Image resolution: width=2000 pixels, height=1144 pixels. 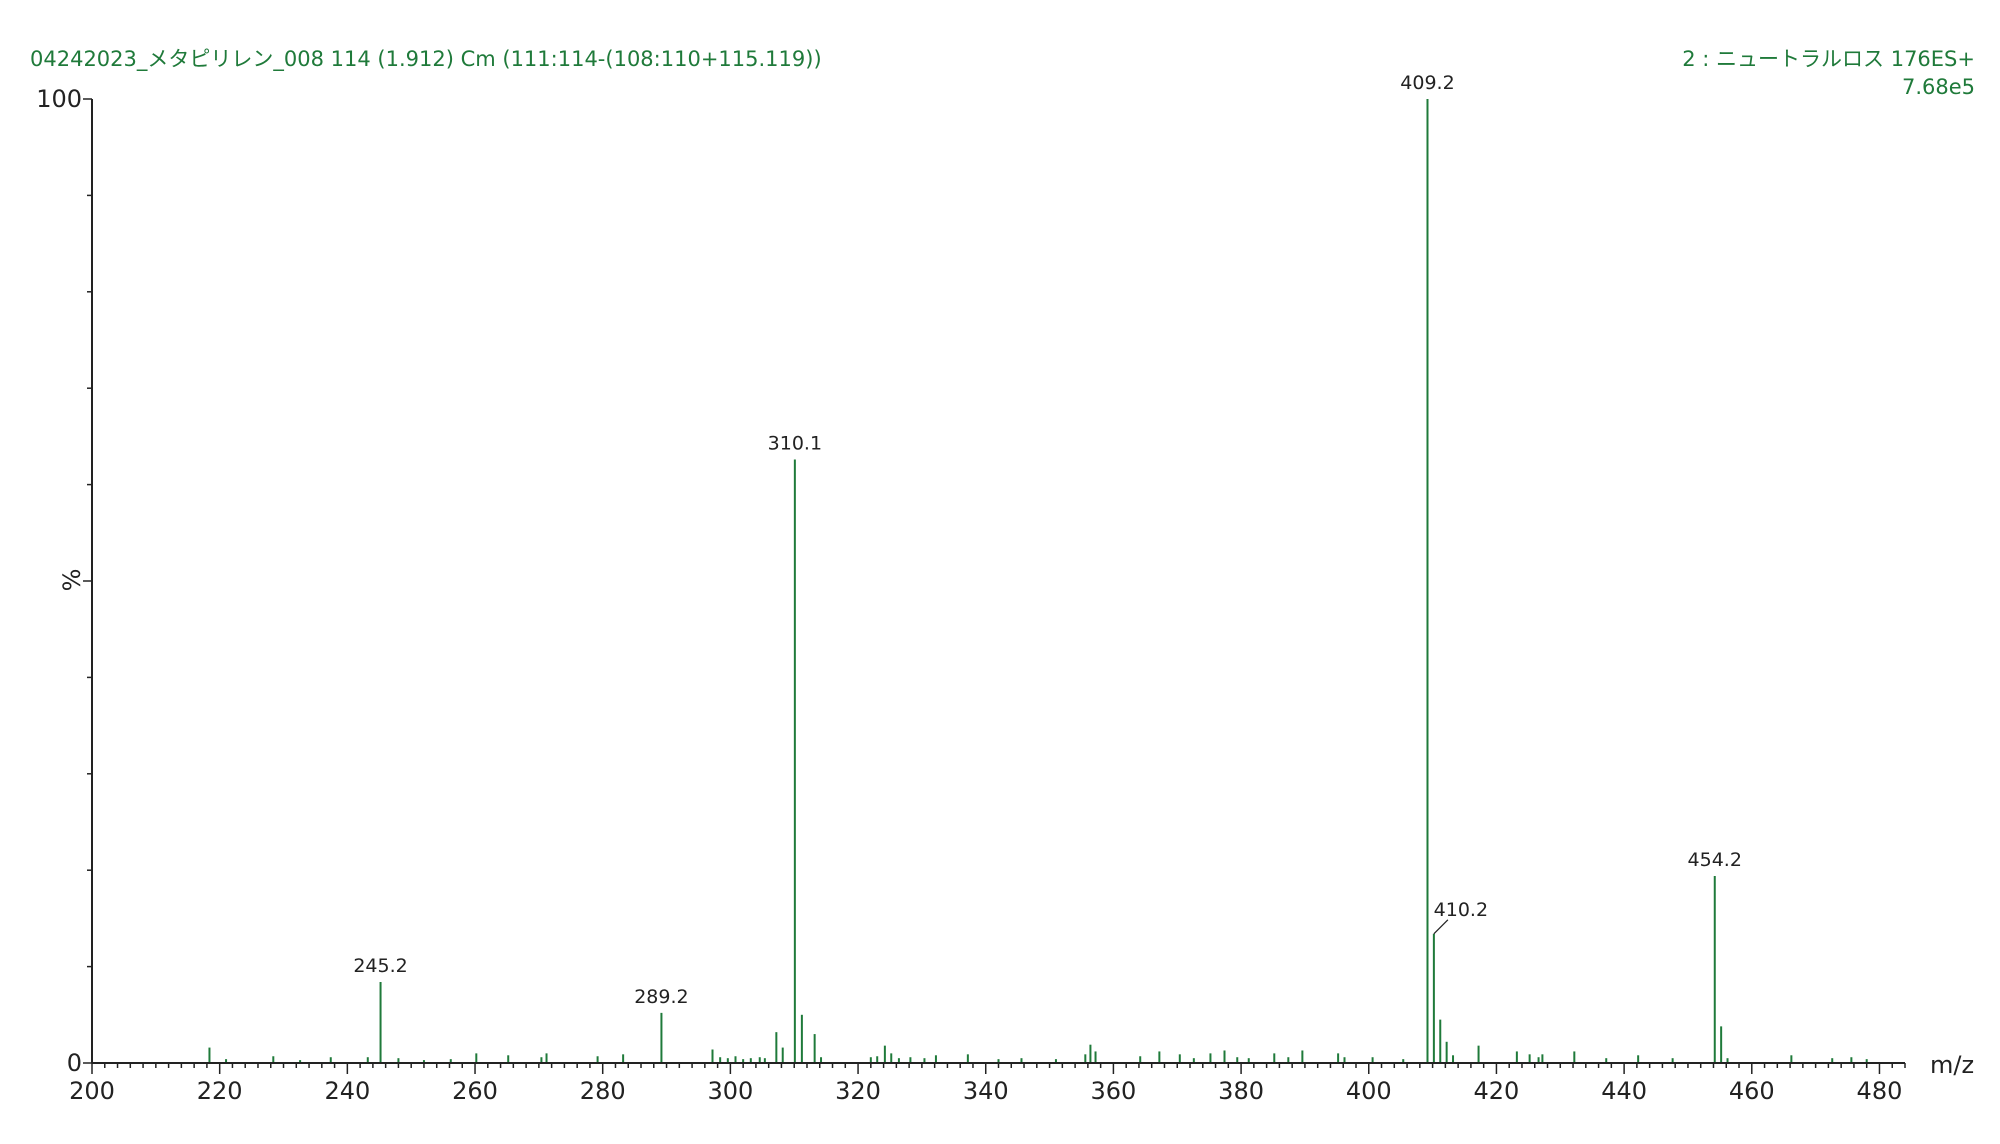 I want to click on x-tick-label: 220, so click(x=220, y=1091).